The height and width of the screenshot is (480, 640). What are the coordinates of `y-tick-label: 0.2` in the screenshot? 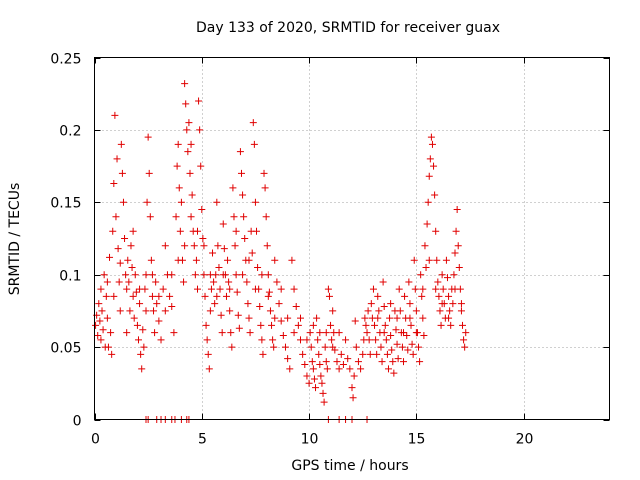 It's located at (70, 132).